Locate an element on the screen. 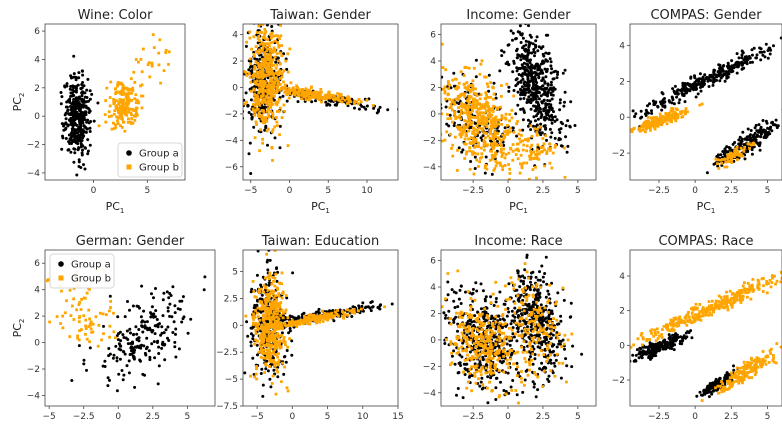  axes-frame is located at coordinates (705, 102).